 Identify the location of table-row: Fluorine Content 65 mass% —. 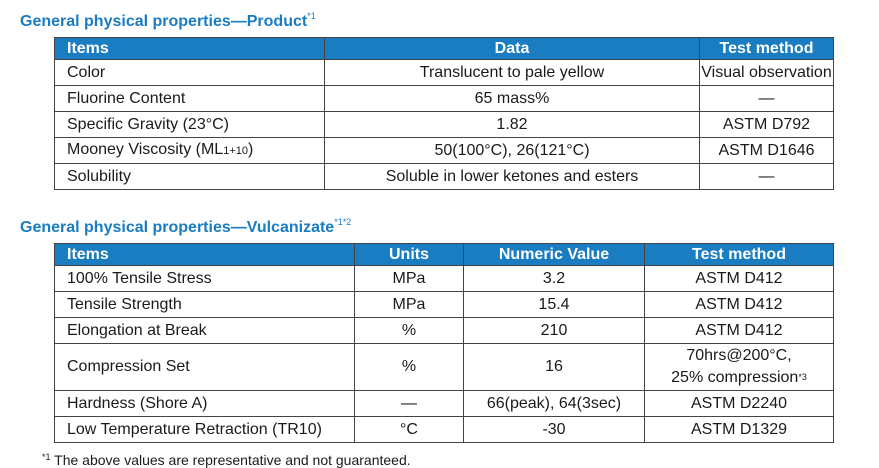
(444, 98).